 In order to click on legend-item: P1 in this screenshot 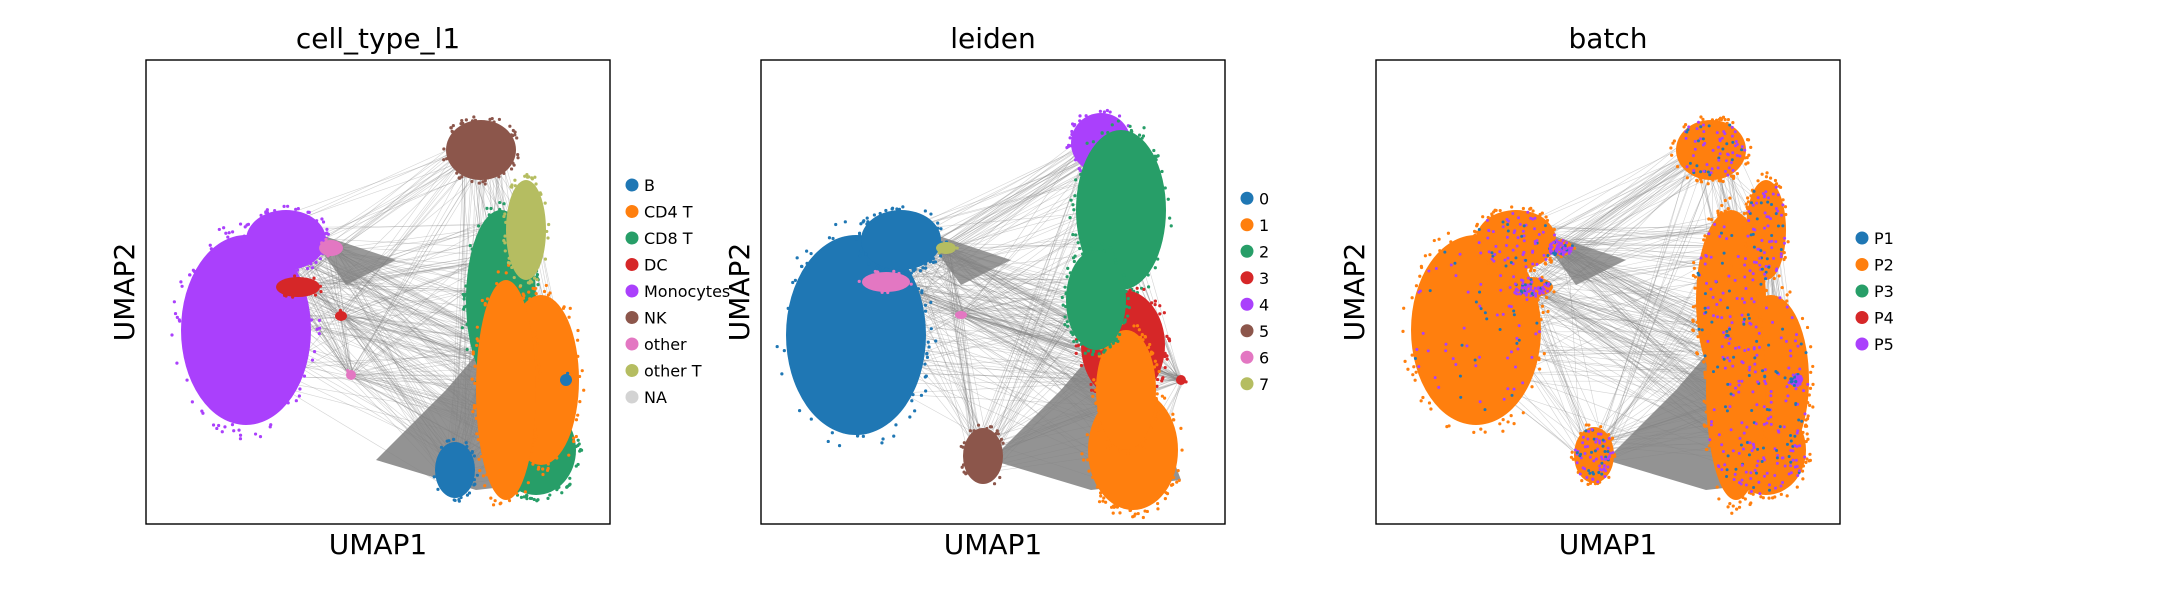, I will do `click(1874, 238)`.